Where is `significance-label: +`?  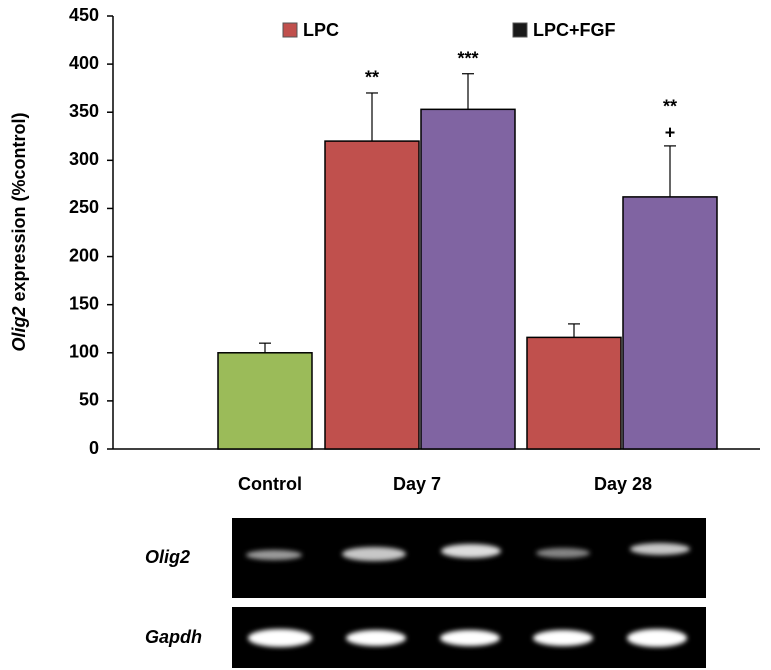
significance-label: + is located at coordinates (670, 133).